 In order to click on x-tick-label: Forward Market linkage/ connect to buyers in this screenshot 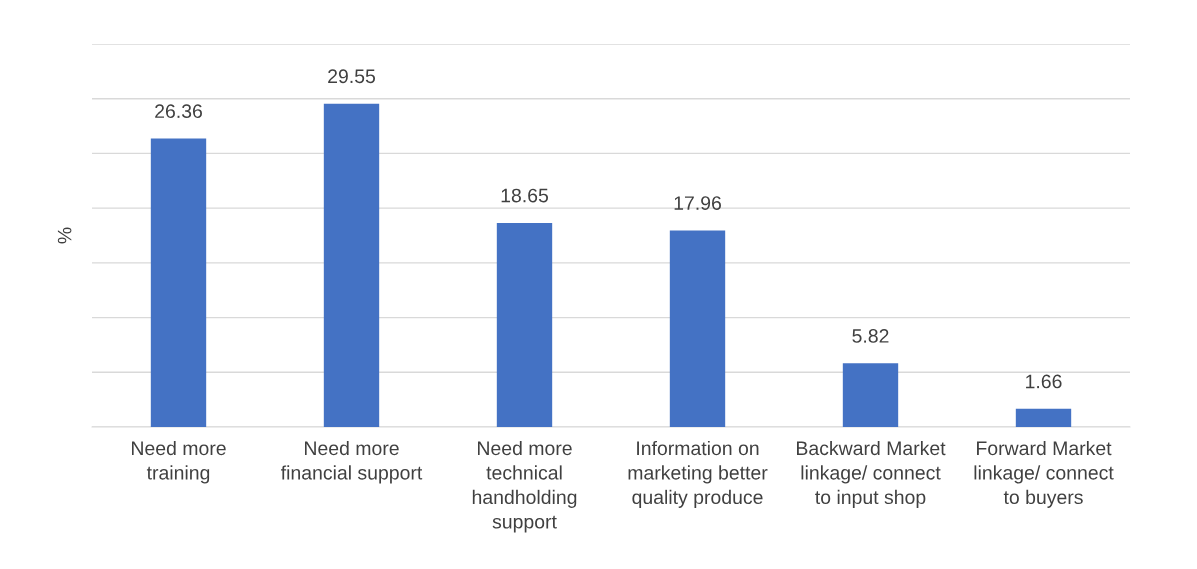, I will do `click(1044, 474)`.